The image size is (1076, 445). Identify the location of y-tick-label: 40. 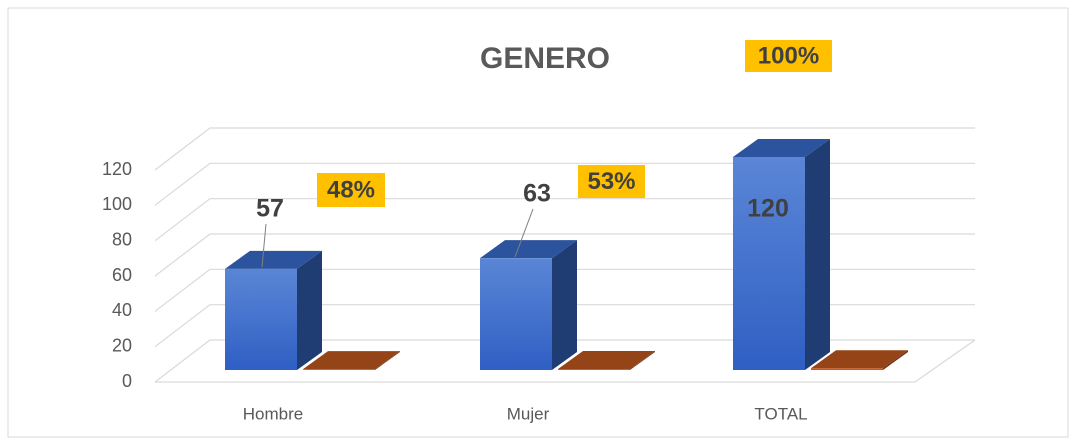
(122, 310).